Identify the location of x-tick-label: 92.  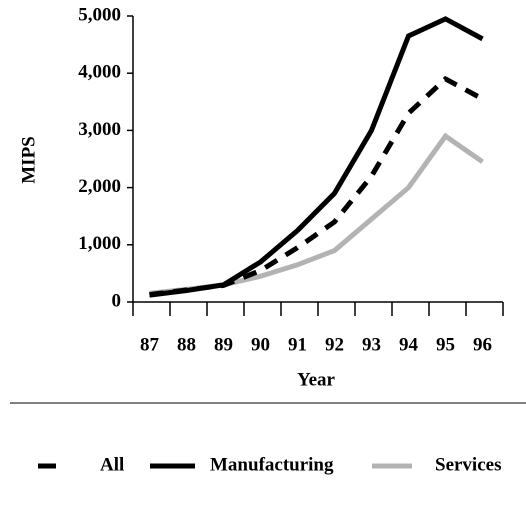
(334, 344).